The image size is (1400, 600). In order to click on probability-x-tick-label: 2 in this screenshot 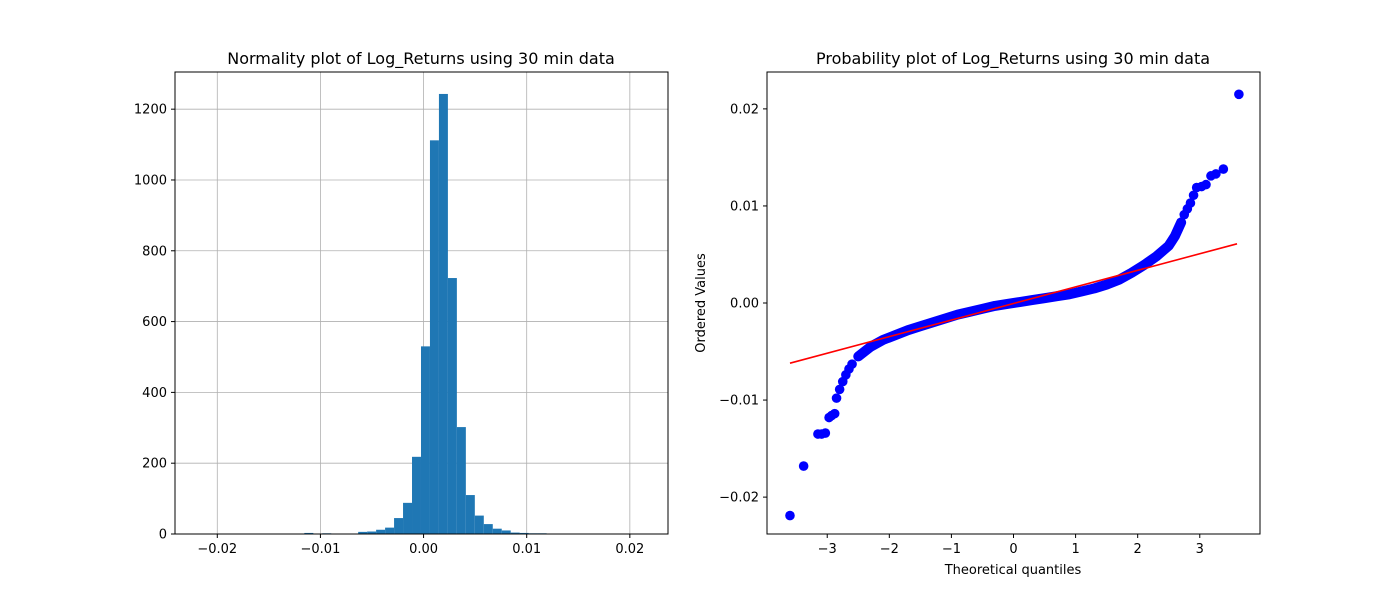, I will do `click(1138, 549)`.